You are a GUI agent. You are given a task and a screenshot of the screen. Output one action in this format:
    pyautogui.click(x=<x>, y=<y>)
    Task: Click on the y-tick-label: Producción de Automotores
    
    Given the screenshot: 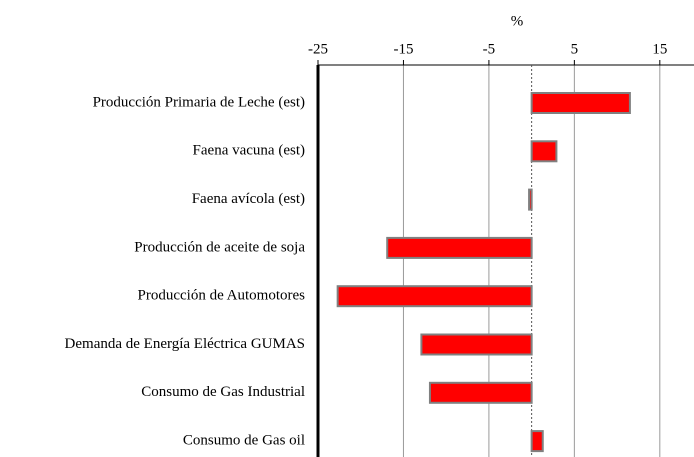 What is the action you would take?
    pyautogui.click(x=222, y=296)
    